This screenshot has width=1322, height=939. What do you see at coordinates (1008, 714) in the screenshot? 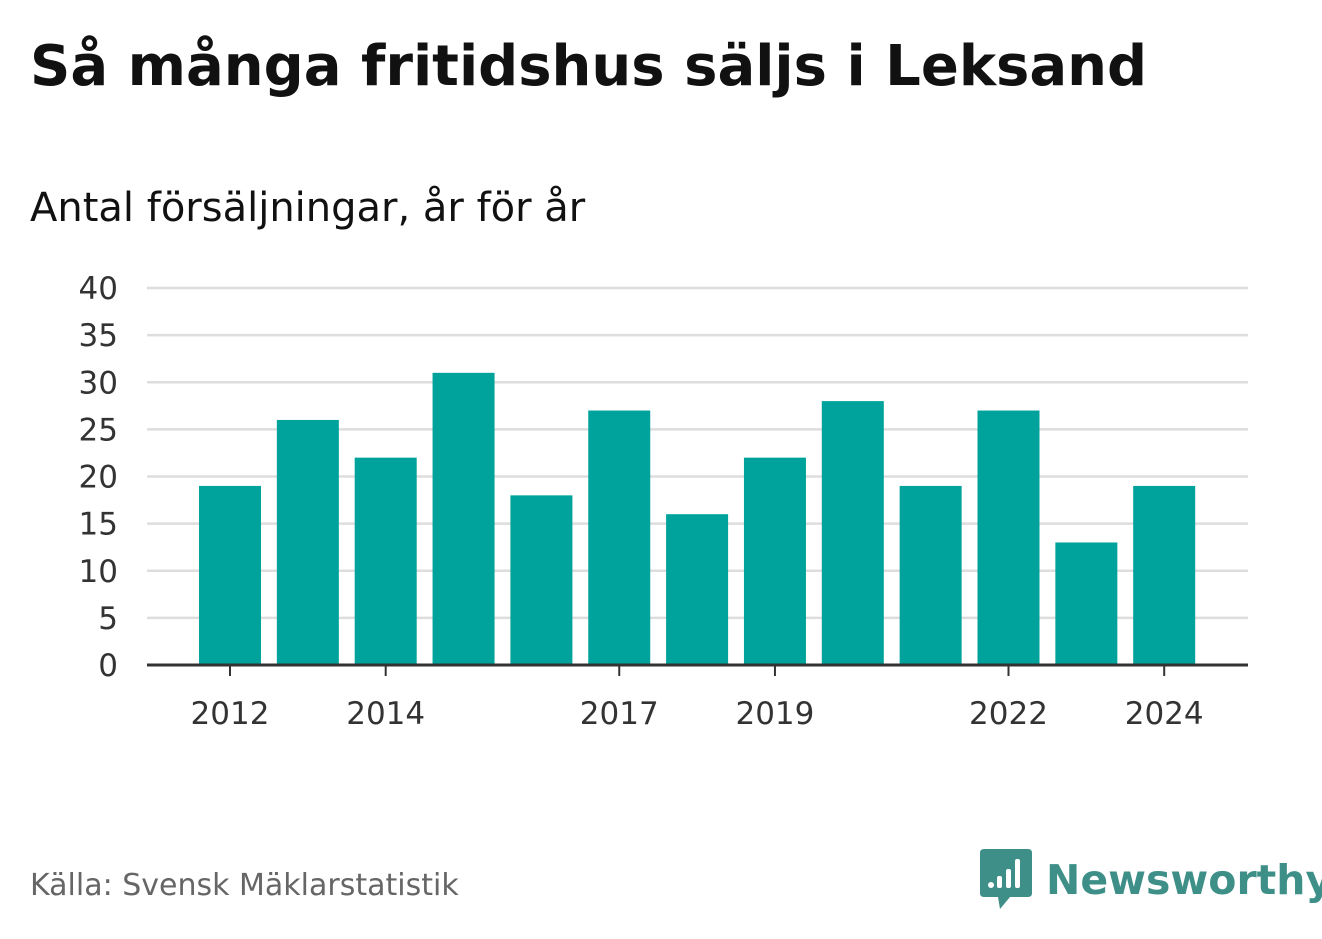
I see `x-tick-label: 2022` at bounding box center [1008, 714].